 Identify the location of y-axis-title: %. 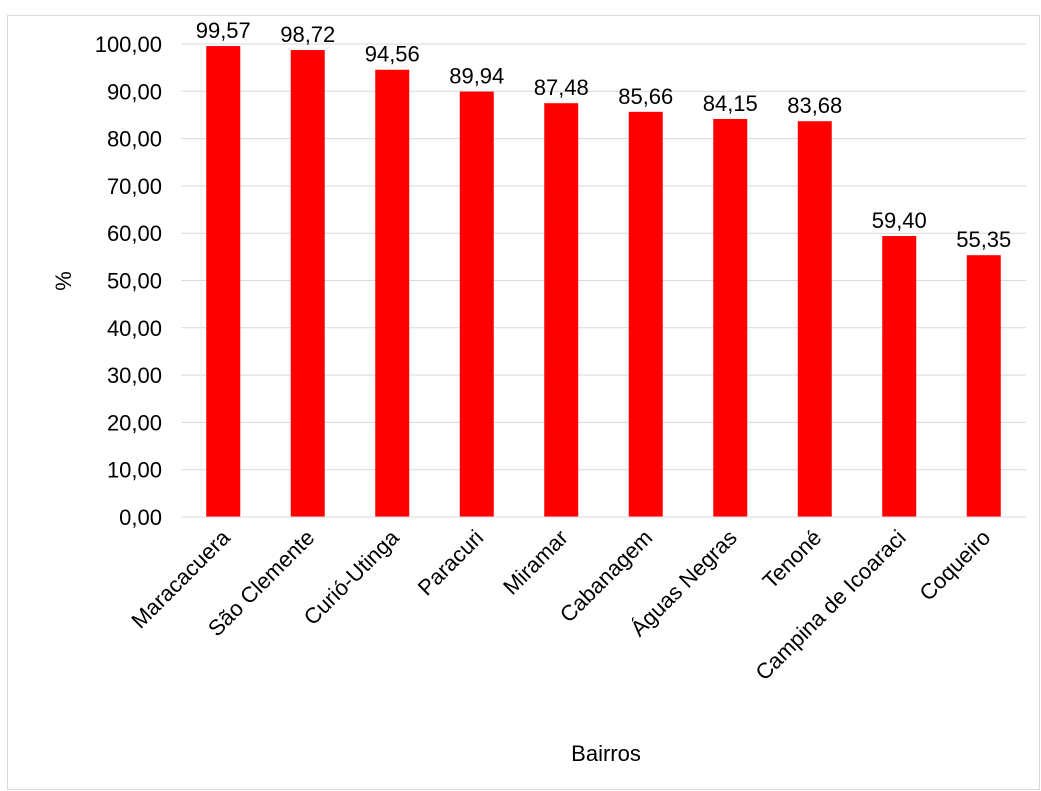
(63, 281).